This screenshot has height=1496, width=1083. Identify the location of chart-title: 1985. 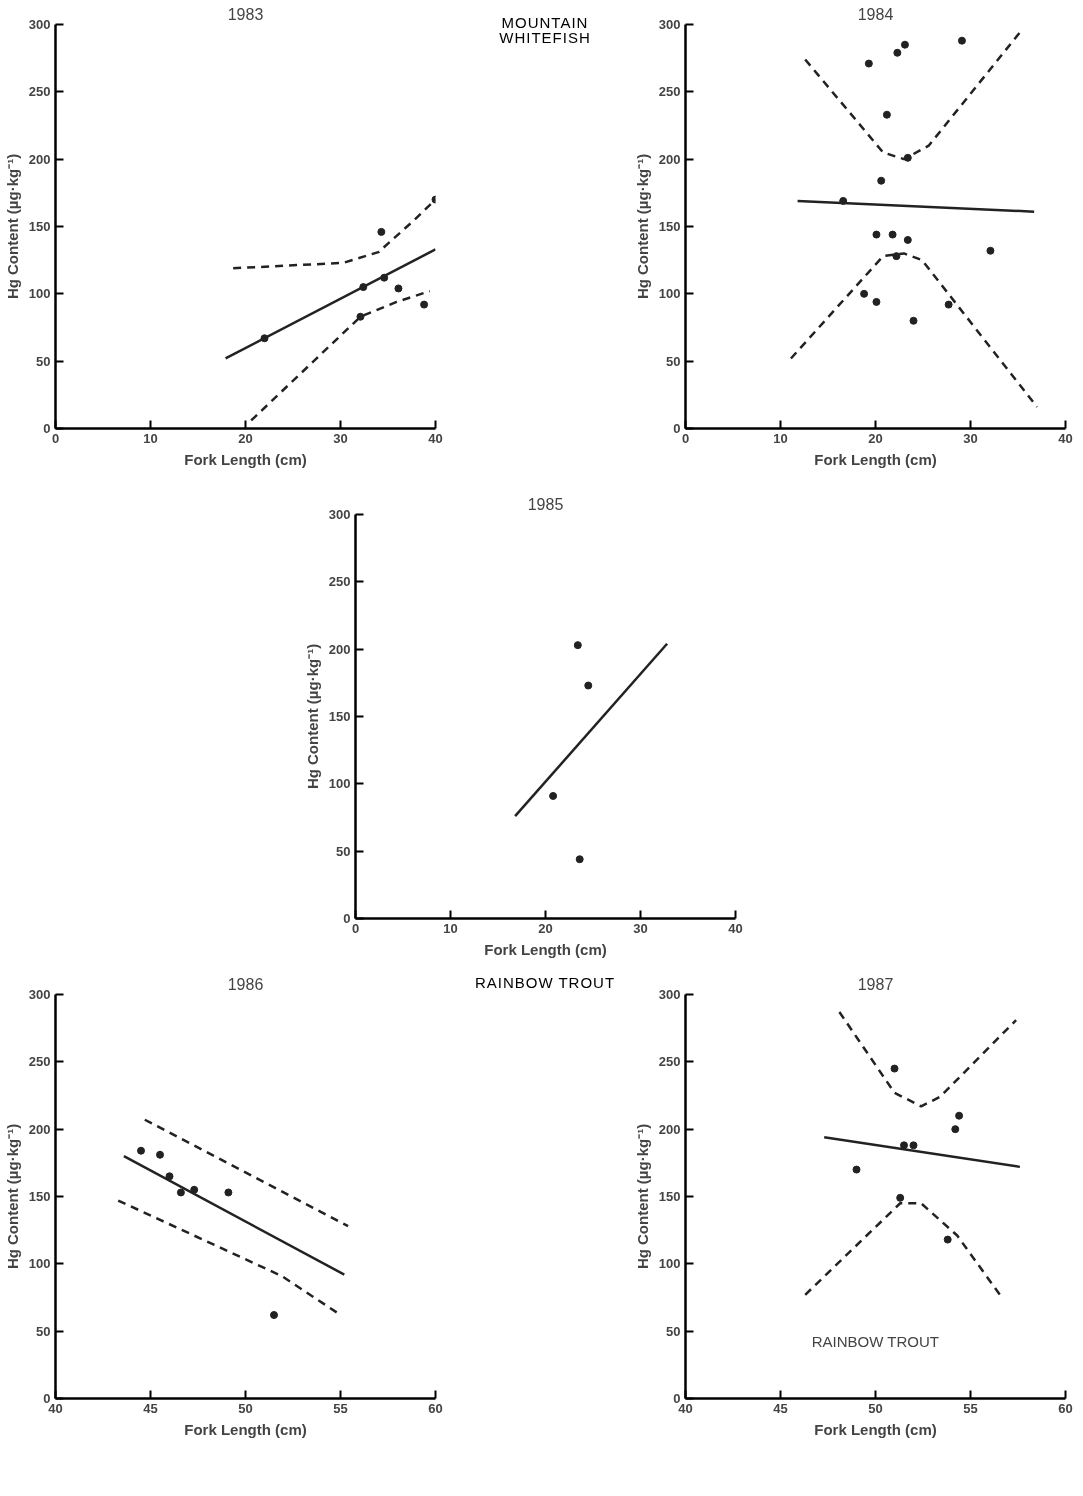
(545, 504).